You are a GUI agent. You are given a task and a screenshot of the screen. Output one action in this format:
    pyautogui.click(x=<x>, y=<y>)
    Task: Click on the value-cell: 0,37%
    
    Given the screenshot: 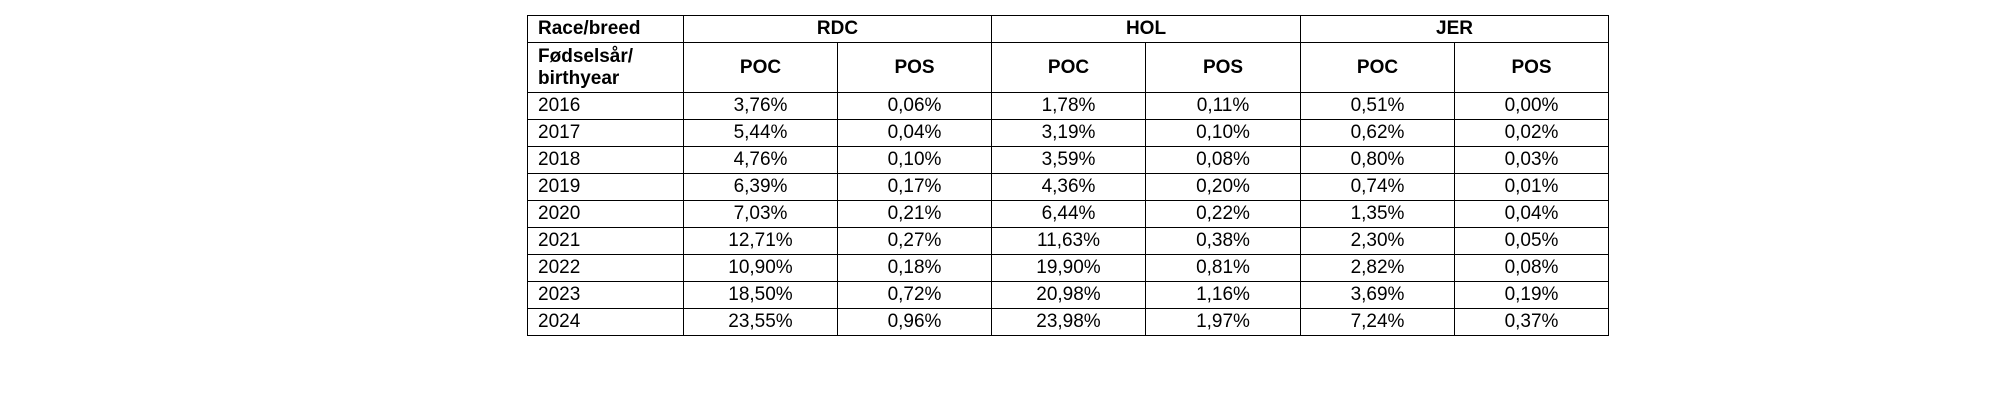 What is the action you would take?
    pyautogui.click(x=1531, y=322)
    